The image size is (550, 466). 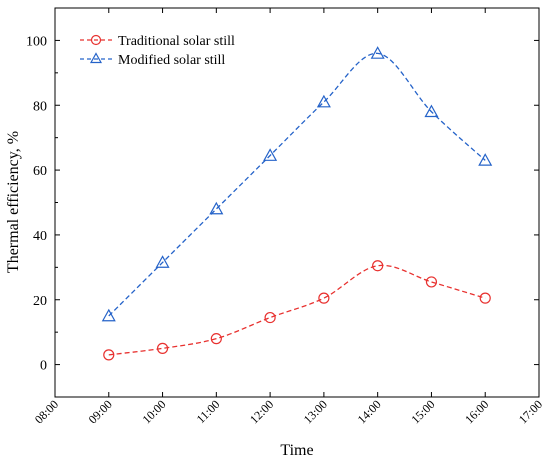 What do you see at coordinates (422, 411) in the screenshot?
I see `x-tick-label: 15:00` at bounding box center [422, 411].